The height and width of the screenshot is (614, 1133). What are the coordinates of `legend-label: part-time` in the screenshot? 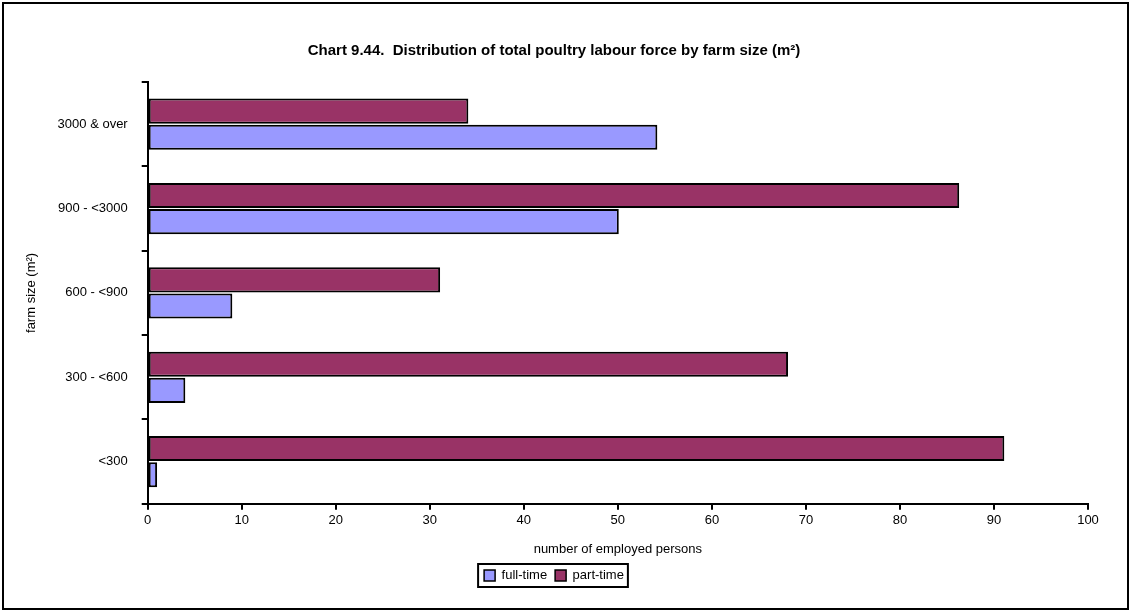 It's located at (598, 575).